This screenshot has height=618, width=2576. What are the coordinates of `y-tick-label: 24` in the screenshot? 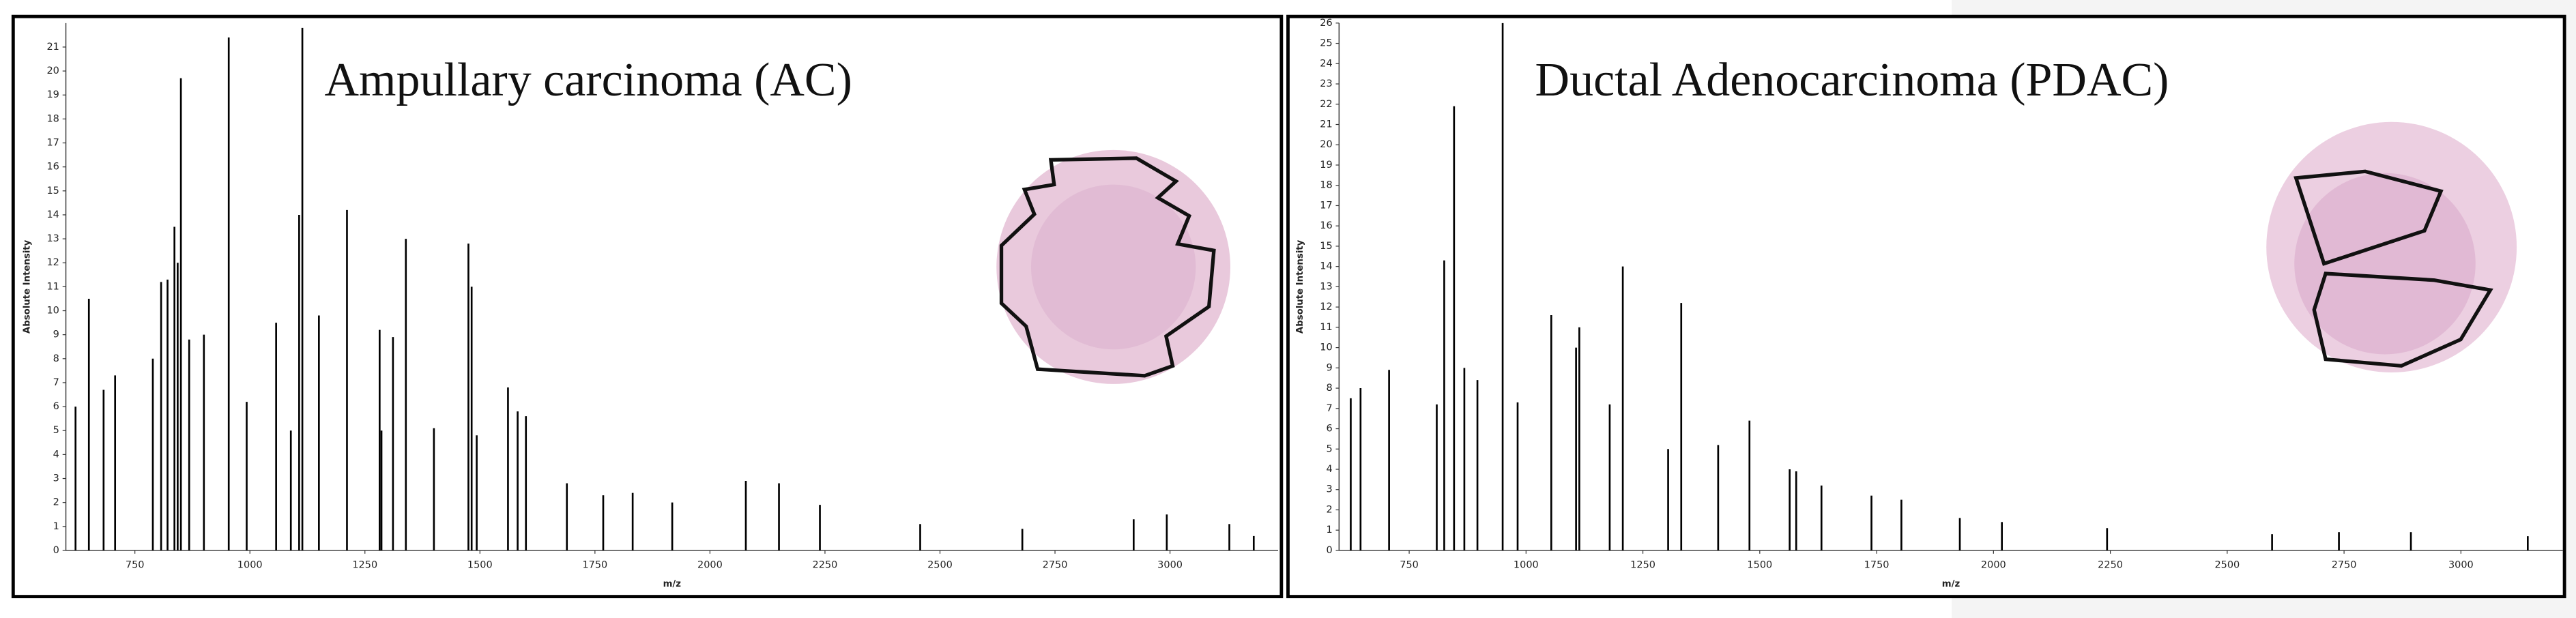 It's located at (1326, 63).